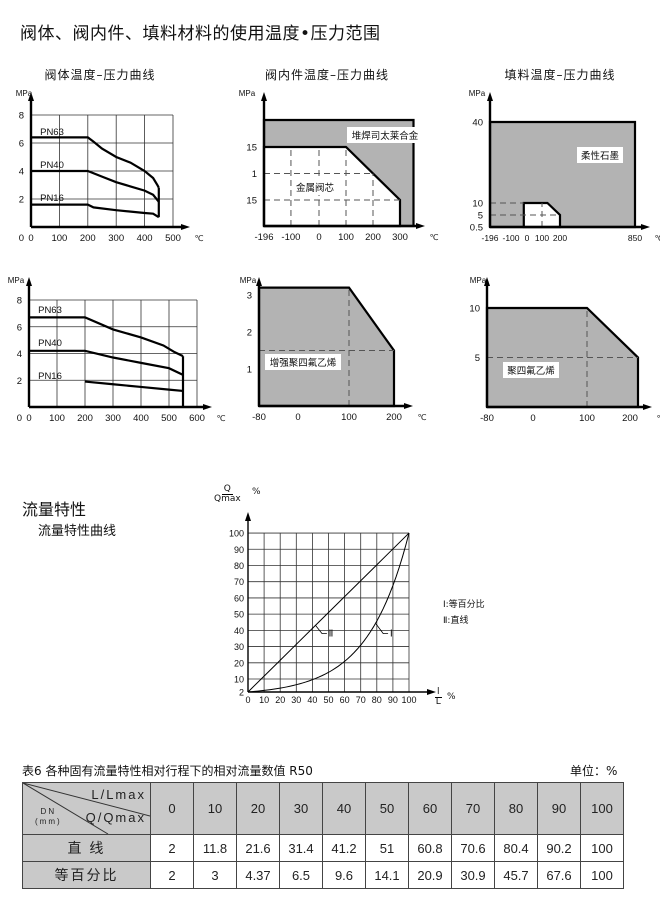  Describe the element at coordinates (473, 848) in the screenshot. I see `table-cell: 70.6` at that location.